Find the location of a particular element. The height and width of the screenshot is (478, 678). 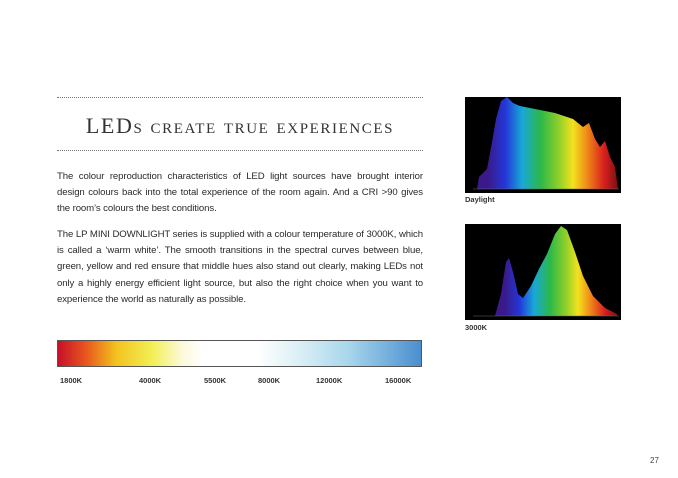

scale-label: 5500K is located at coordinates (215, 380).